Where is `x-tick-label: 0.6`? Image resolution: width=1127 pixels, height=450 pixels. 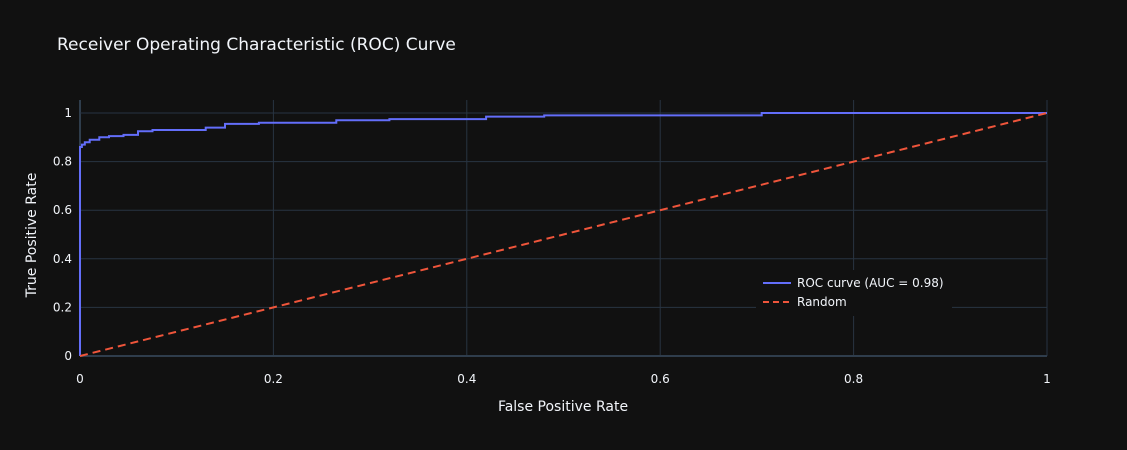
x-tick-label: 0.6 is located at coordinates (660, 379).